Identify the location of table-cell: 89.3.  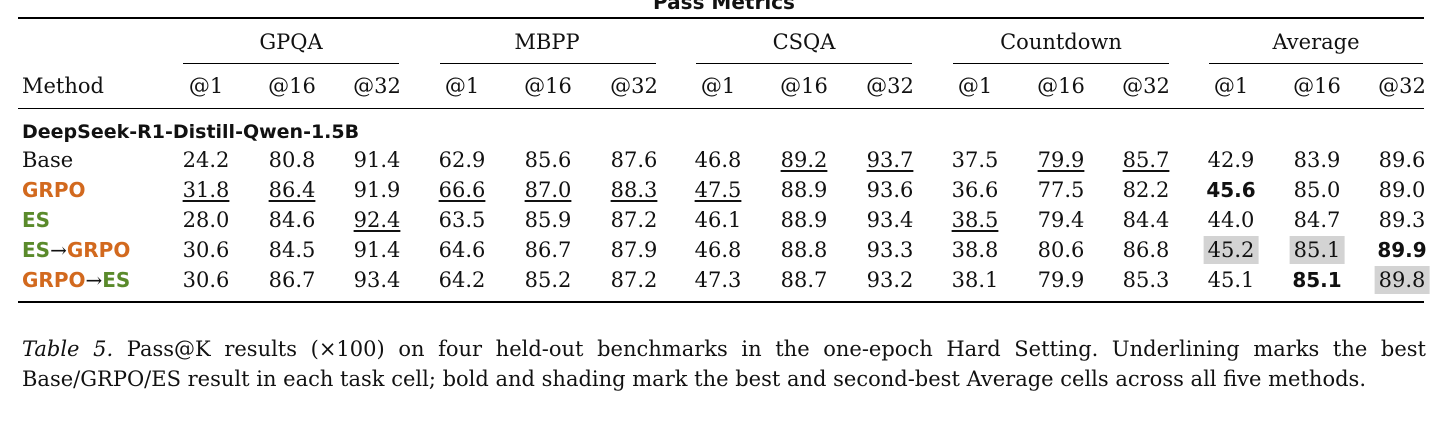
(1402, 220).